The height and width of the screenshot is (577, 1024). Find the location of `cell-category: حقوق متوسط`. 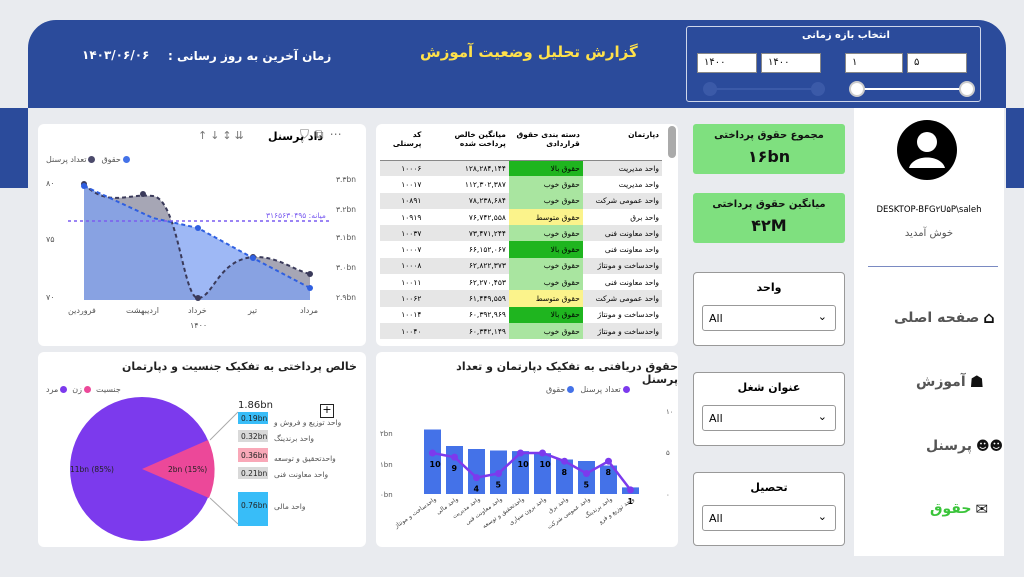

cell-category: حقوق متوسط is located at coordinates (545, 298).